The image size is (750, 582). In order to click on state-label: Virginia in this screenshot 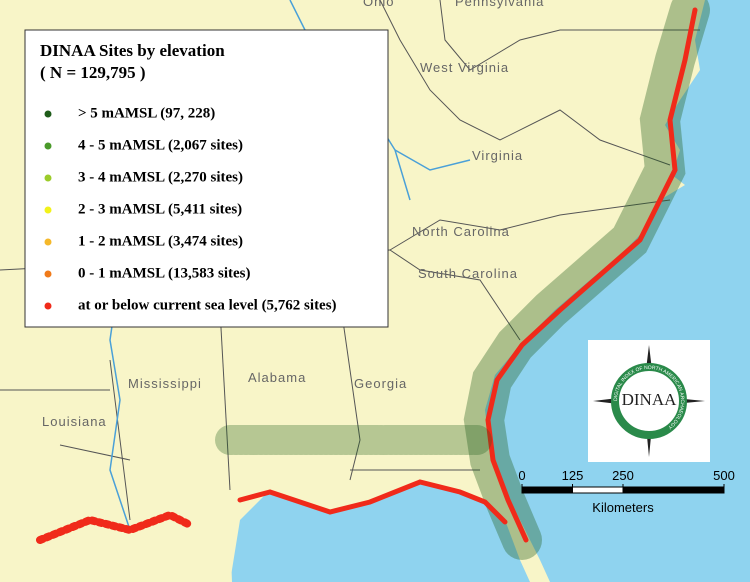, I will do `click(497, 155)`.